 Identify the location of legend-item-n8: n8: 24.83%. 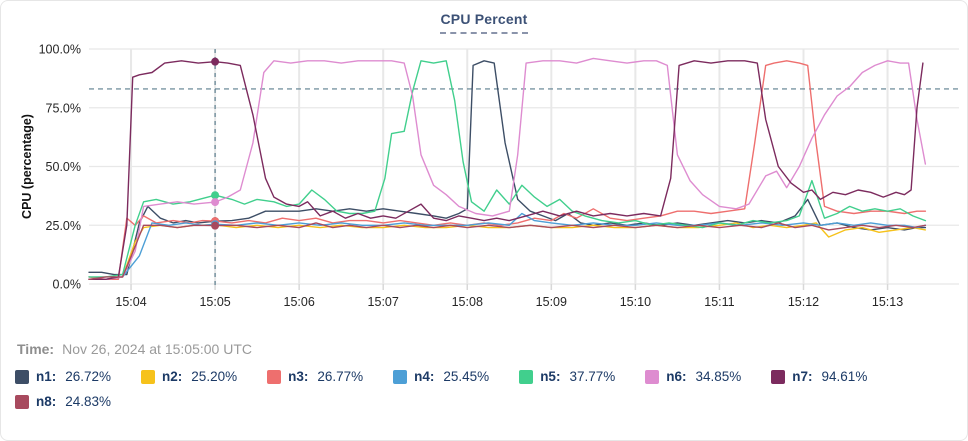
(63, 401).